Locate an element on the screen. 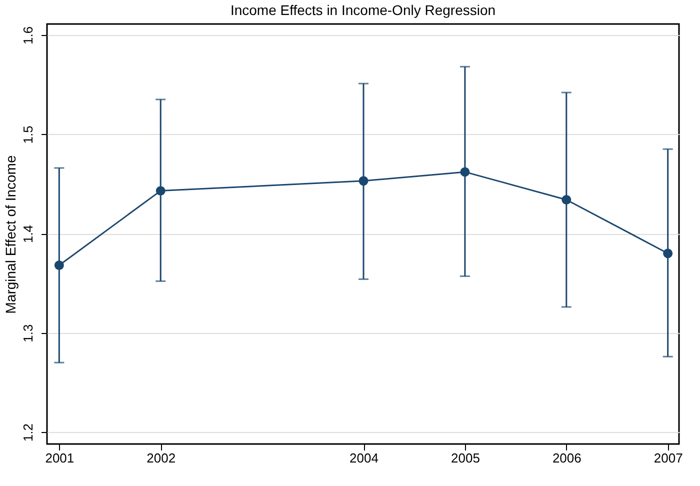 The width and height of the screenshot is (700, 486). x-tick-label: 2005 is located at coordinates (465, 458).